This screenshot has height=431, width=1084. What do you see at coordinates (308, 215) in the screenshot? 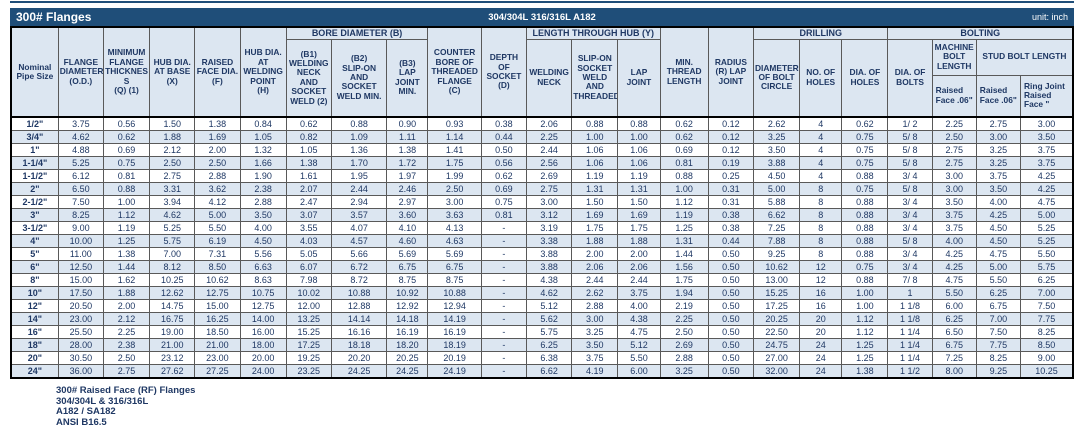
I see `cell-bore-b1: 3.07` at bounding box center [308, 215].